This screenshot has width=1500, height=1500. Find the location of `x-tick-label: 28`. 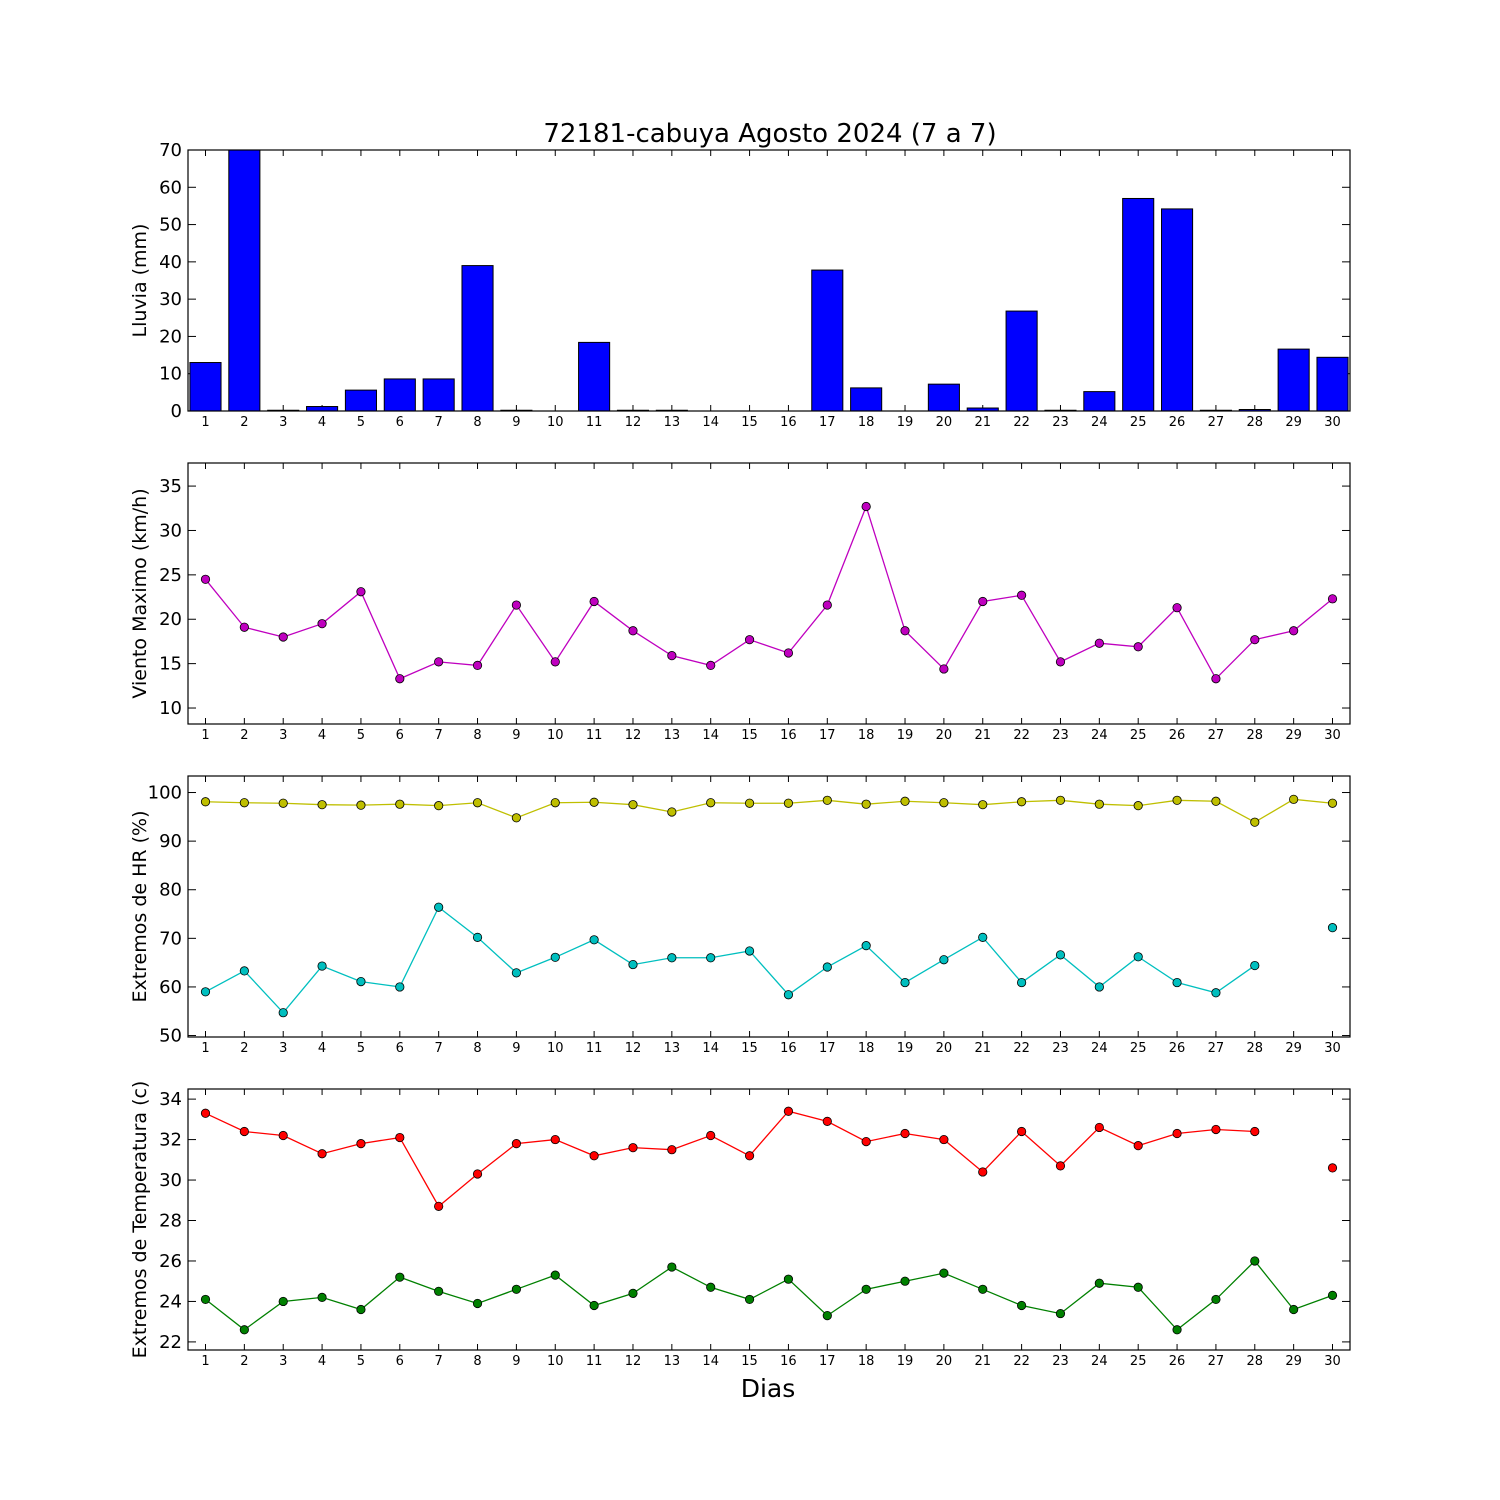

x-tick-label: 28 is located at coordinates (1255, 1361).